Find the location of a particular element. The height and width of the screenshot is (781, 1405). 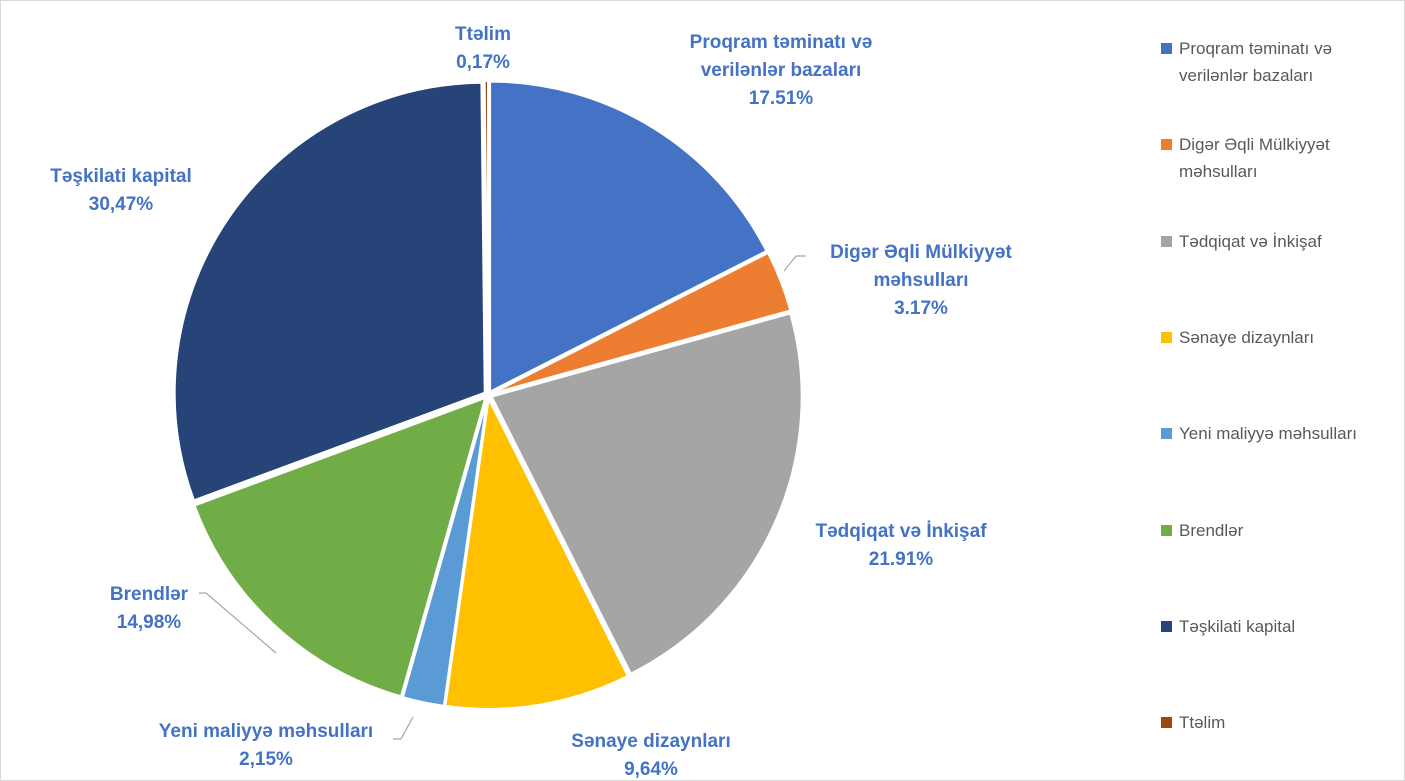

legend-item: Ttəlim is located at coordinates (1261, 722).